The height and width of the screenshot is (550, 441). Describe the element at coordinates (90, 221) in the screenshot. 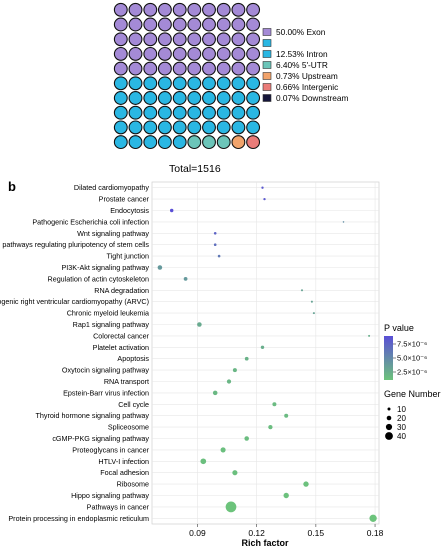

I see `pathway-label: Pathogenic Escherichia coli infection` at that location.